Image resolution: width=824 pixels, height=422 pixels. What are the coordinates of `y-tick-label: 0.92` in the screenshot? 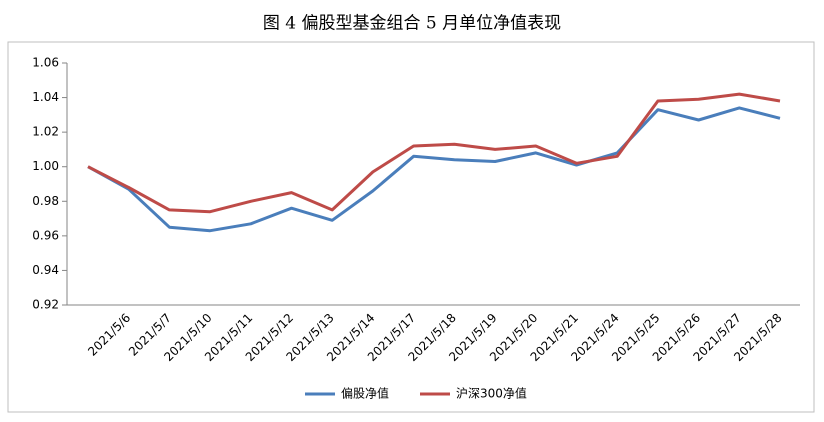 It's located at (45, 305).